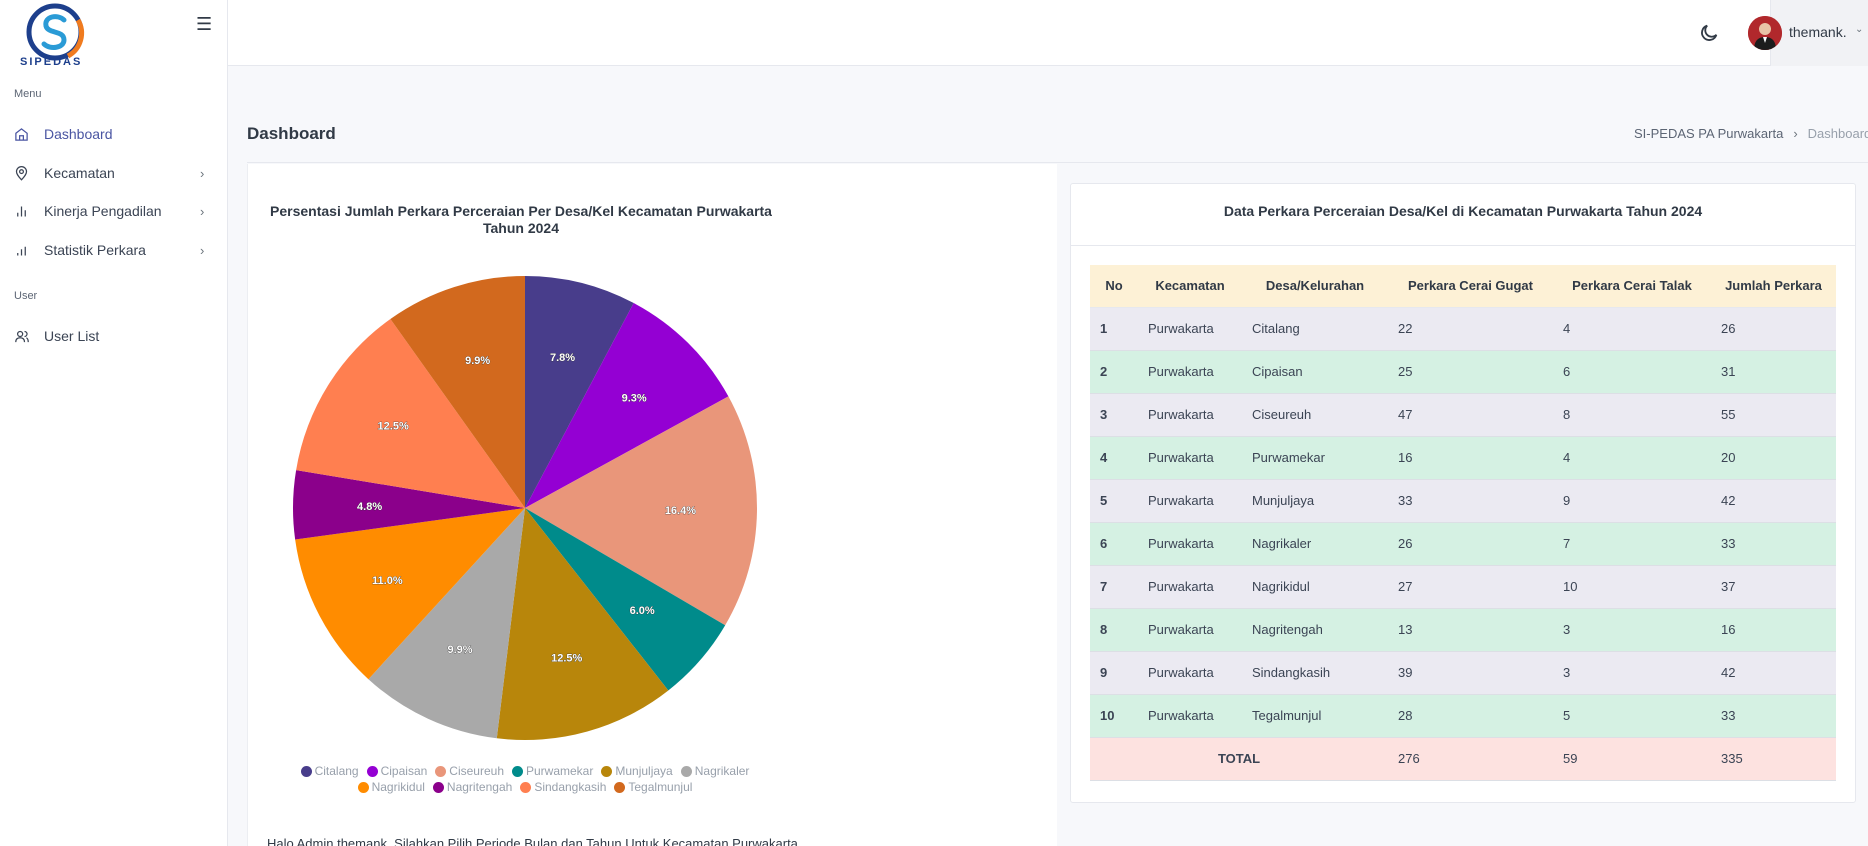  What do you see at coordinates (1773, 458) in the screenshot?
I see `table-cell: 20` at bounding box center [1773, 458].